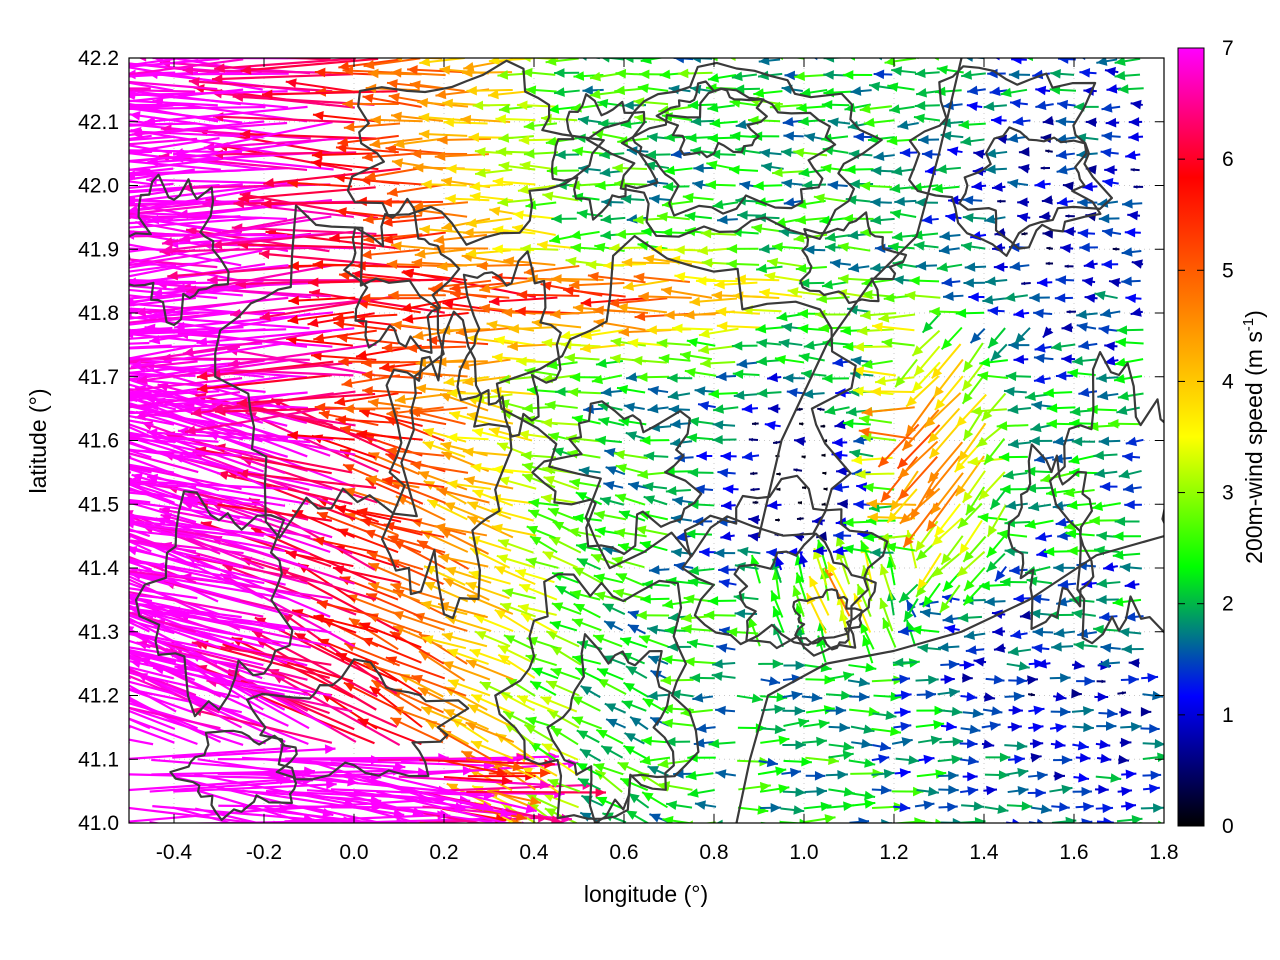 Image resolution: width=1280 pixels, height=960 pixels. I want to click on y-tick-label: 41.8, so click(98, 313).